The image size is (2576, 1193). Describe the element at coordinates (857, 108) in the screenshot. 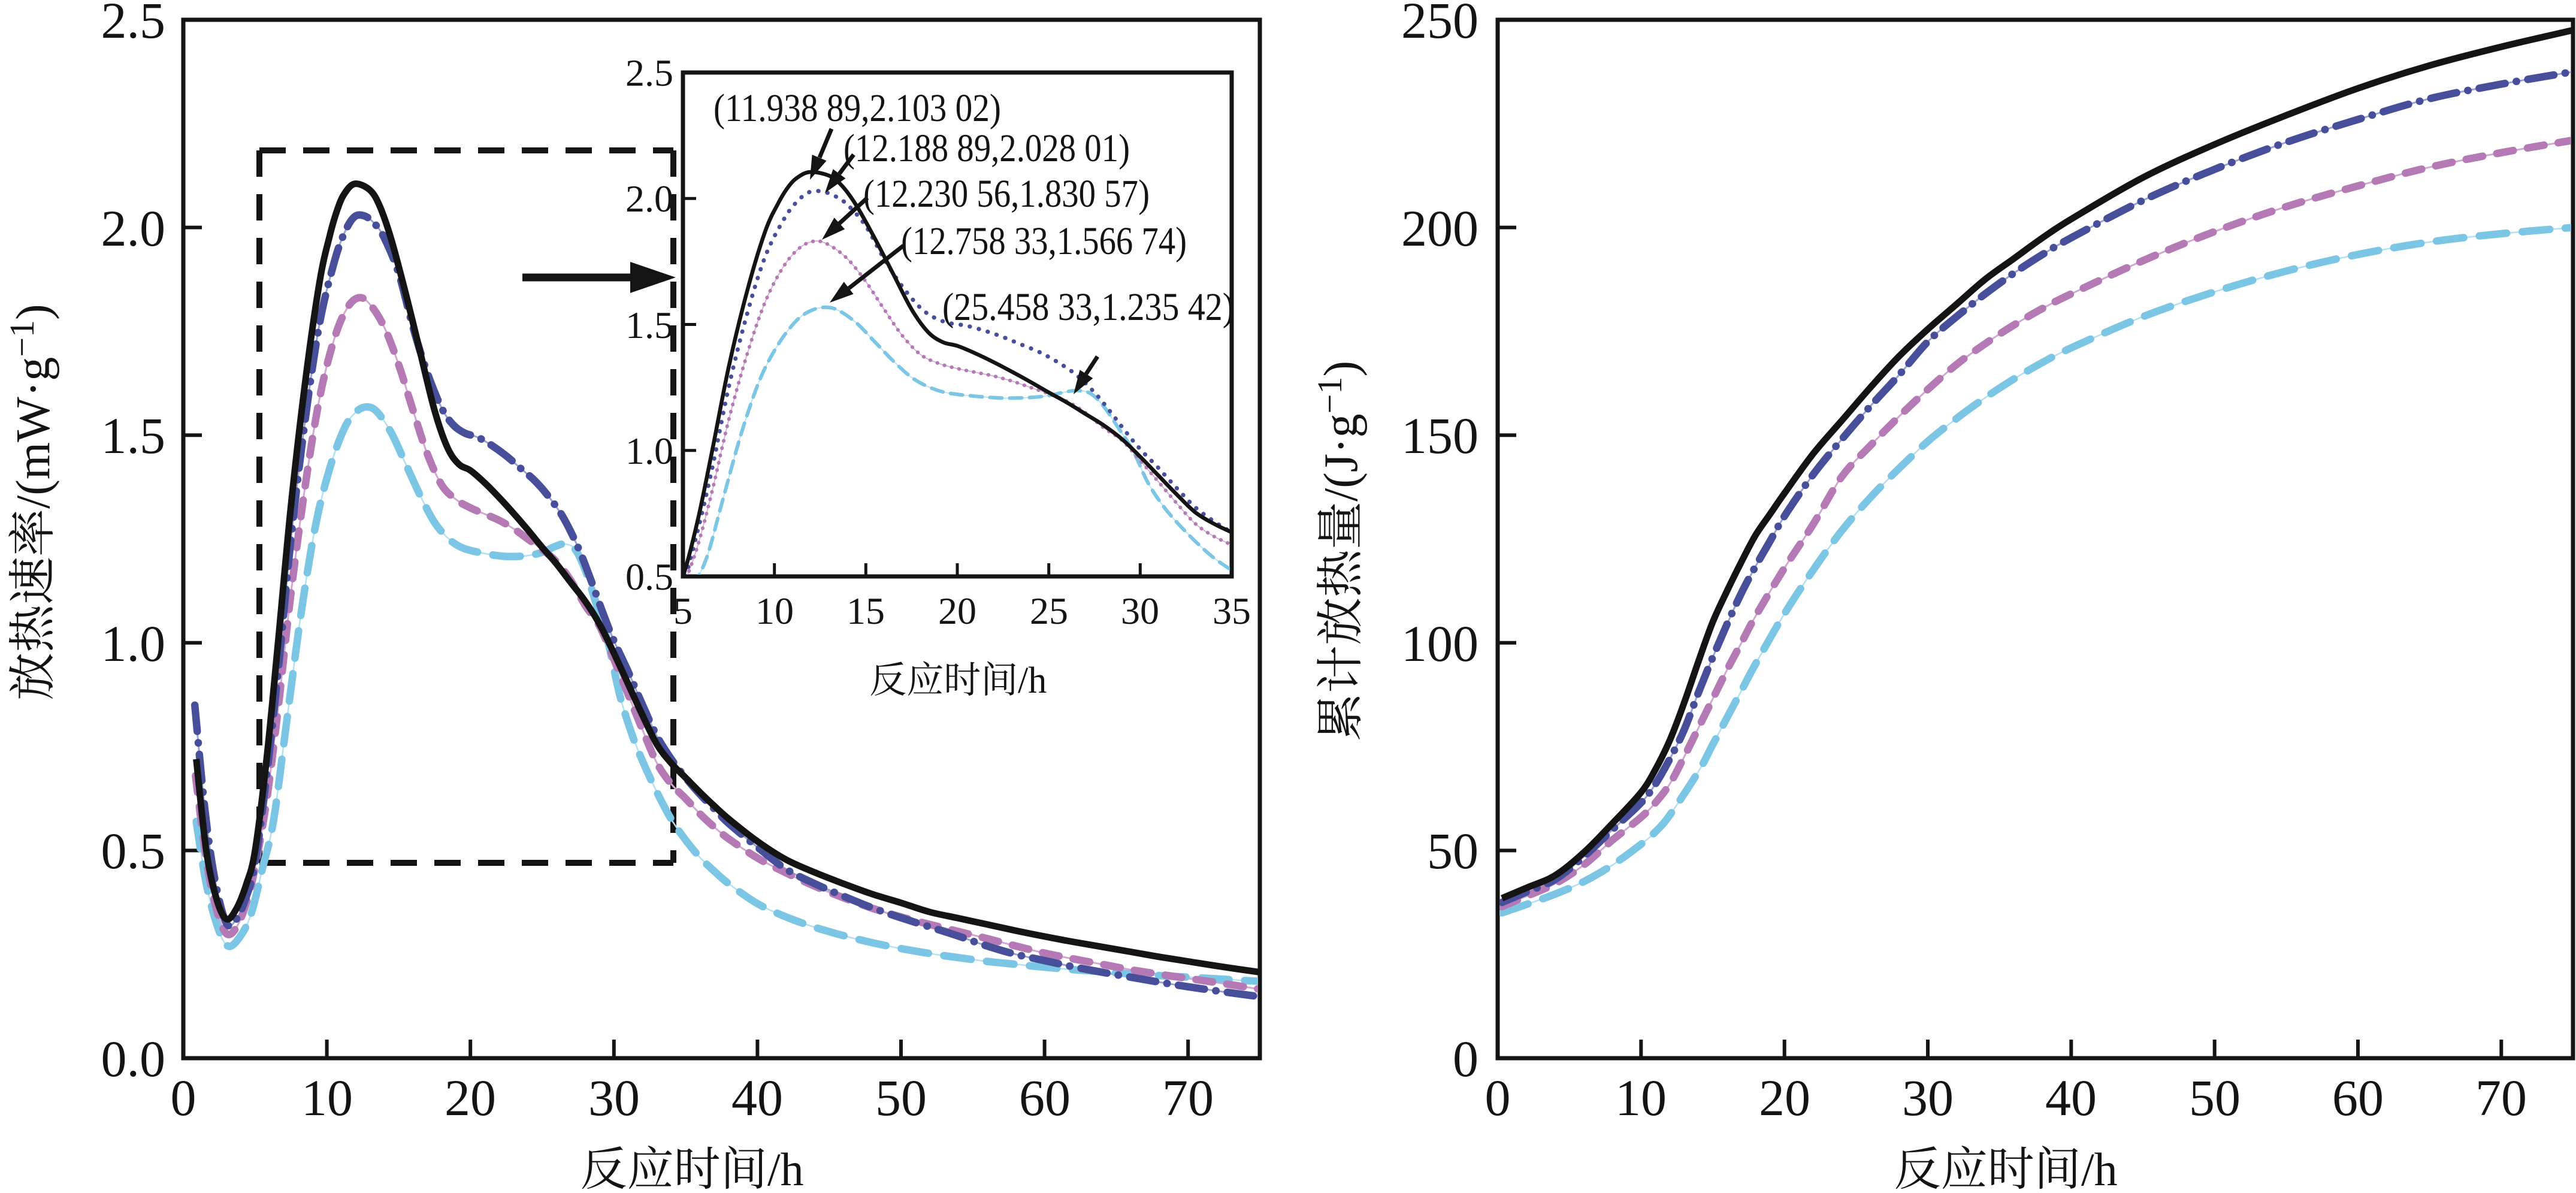

I see `svg-text: (11.938 89,2.103 02)` at that location.